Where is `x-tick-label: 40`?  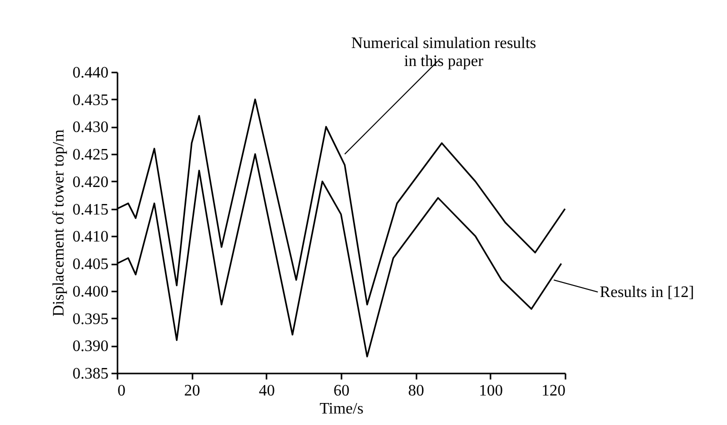
x-tick-label: 40 is located at coordinates (266, 391).